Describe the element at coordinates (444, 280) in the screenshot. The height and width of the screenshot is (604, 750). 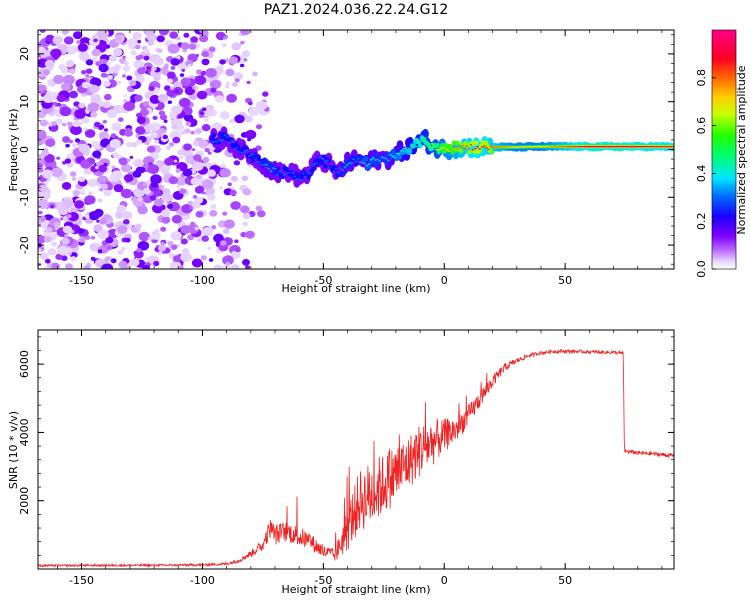
I see `spectrogram-x-tick-label: 0` at that location.